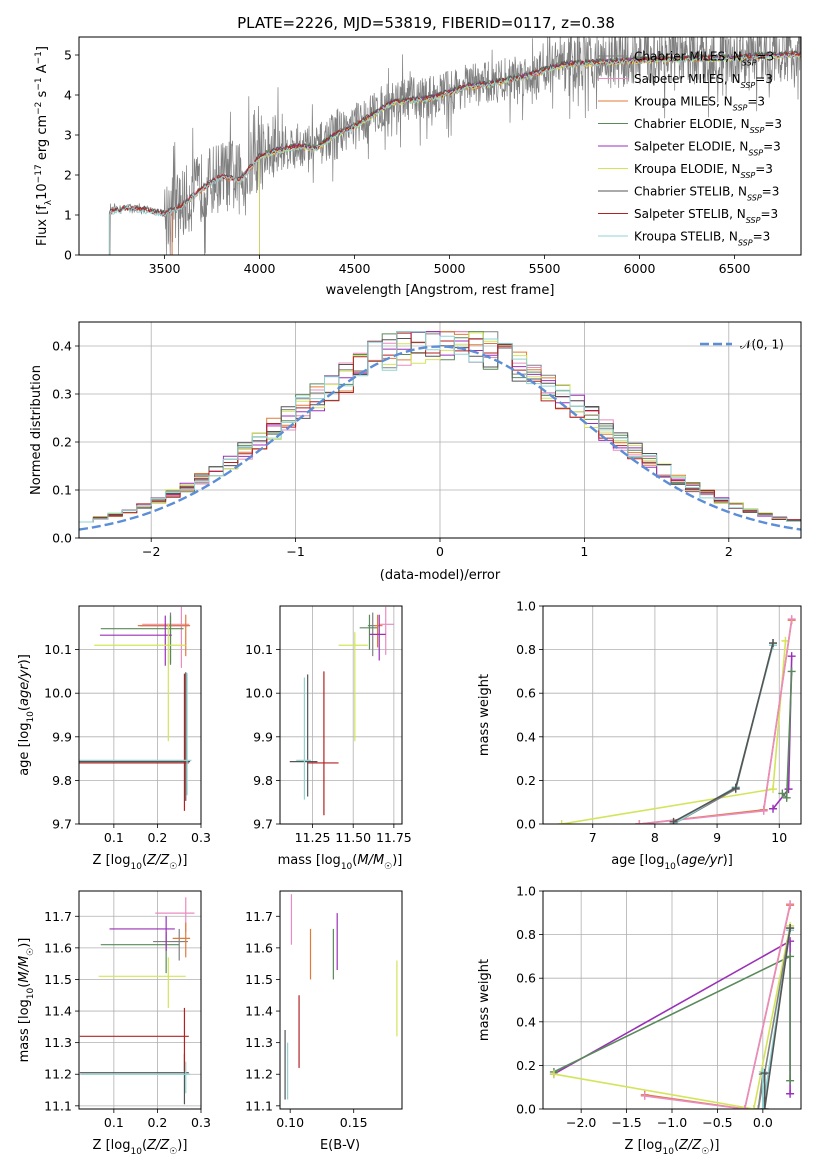 This screenshot has width=819, height=1170. I want to click on legend-entry: Kroupa MILES, NSSP=3, so click(699, 104).